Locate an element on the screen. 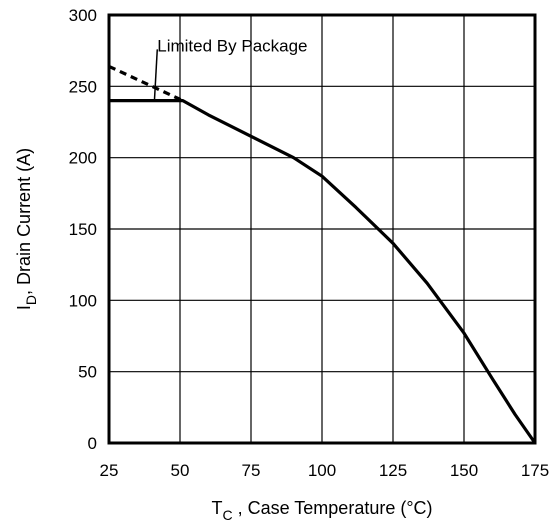  x-tick-label-175: 175 is located at coordinates (535, 470).